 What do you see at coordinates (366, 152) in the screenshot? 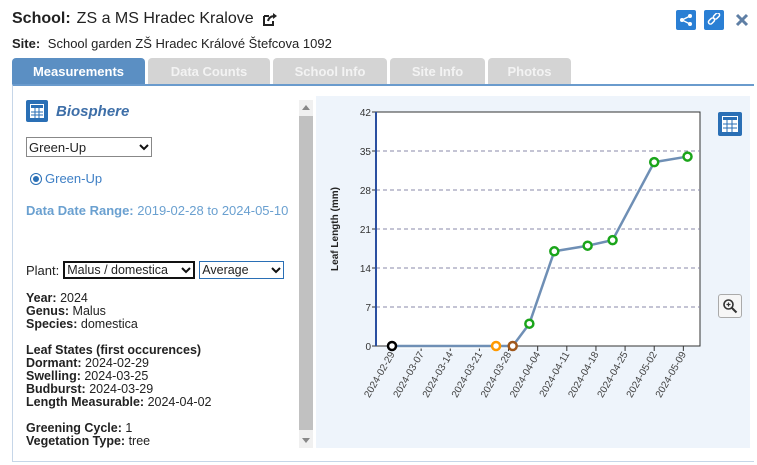
I see `y-tick-label: 35` at bounding box center [366, 152].